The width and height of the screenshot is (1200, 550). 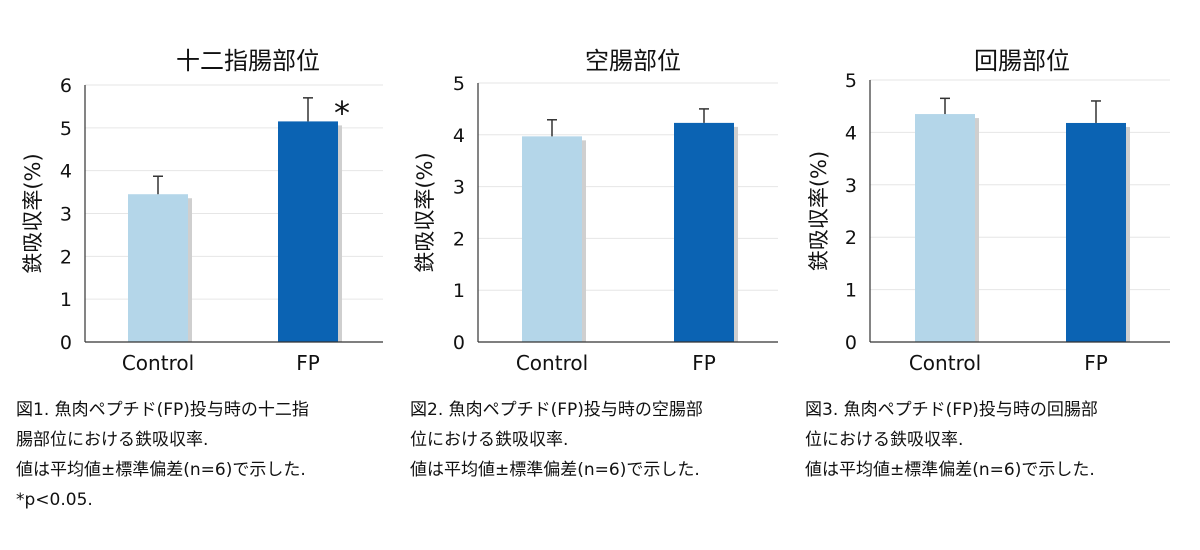 I want to click on caption-line: 図3. 魚肉ペプチド(FP)投与時の回腸部, so click(x=951, y=410).